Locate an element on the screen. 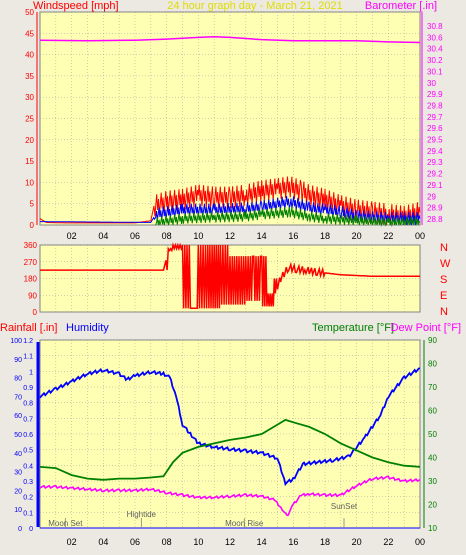 This screenshot has height=555, width=466. windspeed-tick-label: 15 is located at coordinates (29, 161).